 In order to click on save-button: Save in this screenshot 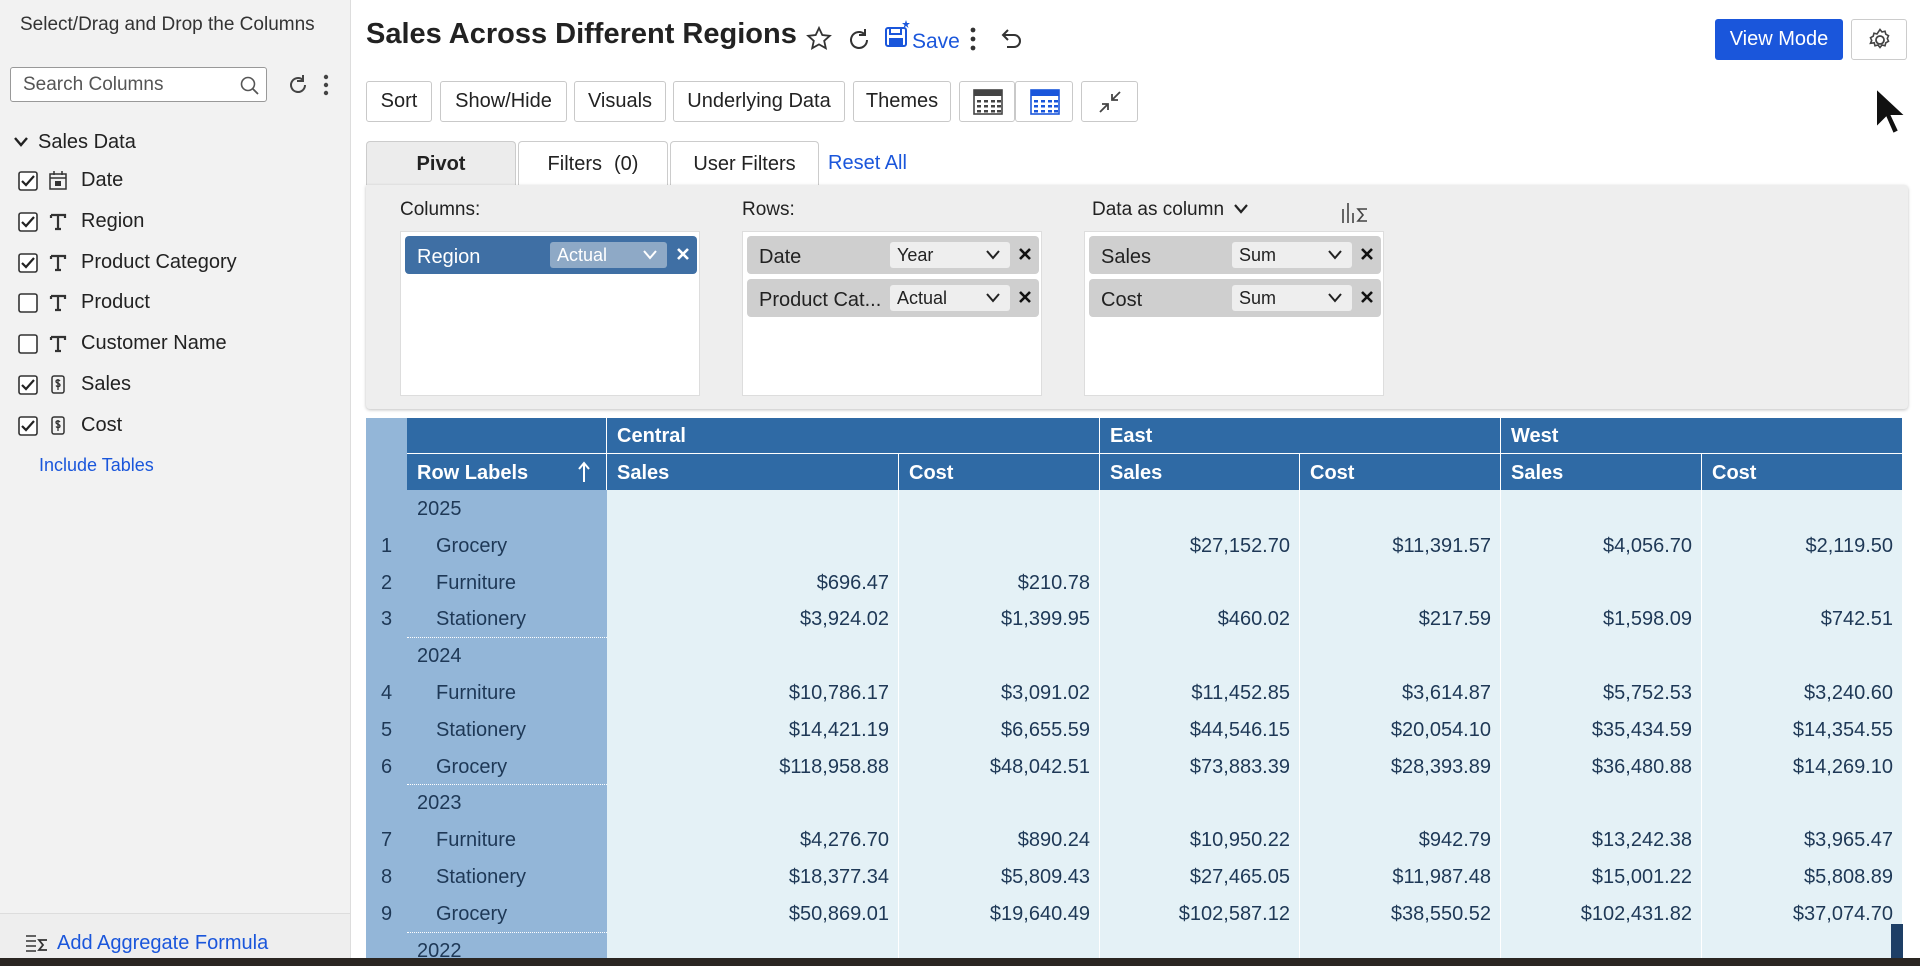, I will do `click(936, 41)`.